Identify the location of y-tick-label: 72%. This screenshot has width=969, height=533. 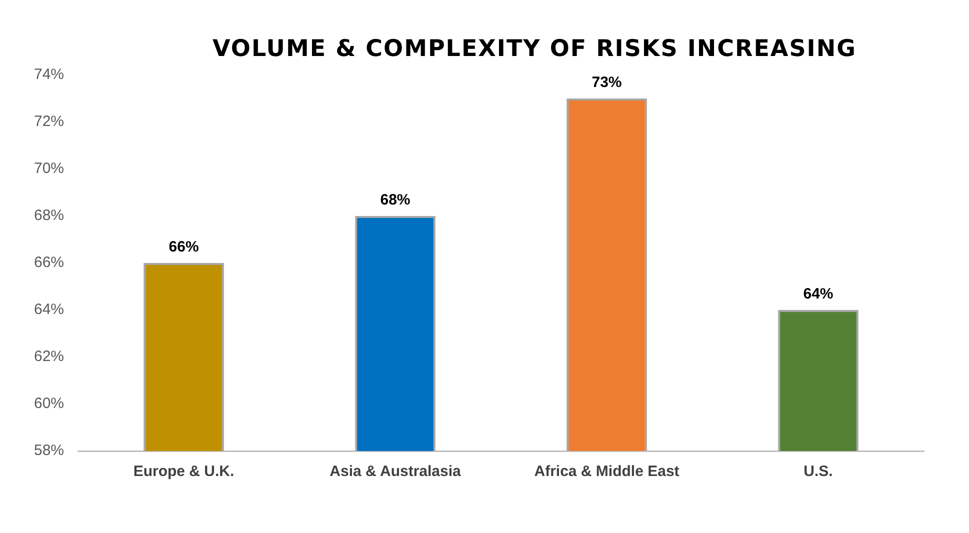
(49, 121).